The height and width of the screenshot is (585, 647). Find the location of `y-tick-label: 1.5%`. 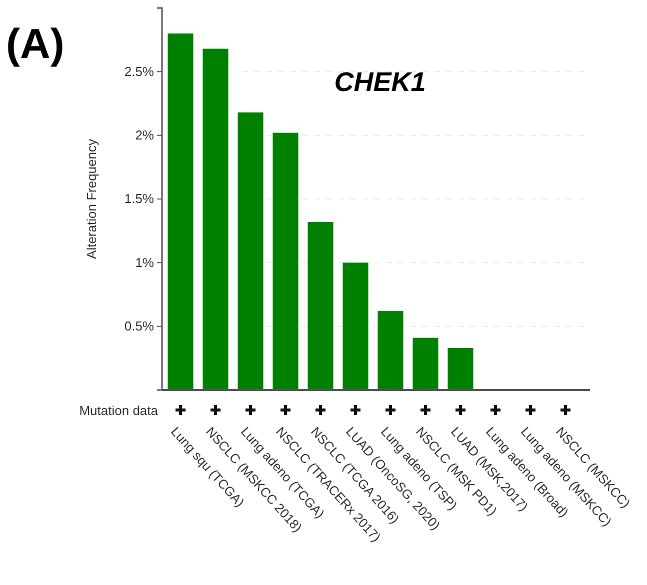

y-tick-label: 1.5% is located at coordinates (139, 198).